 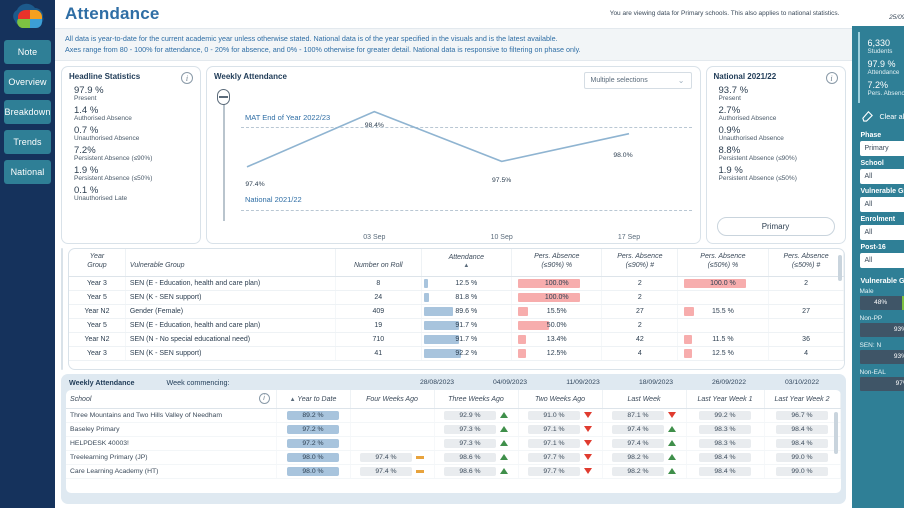 What do you see at coordinates (723, 325) in the screenshot?
I see `cell-pa50-pct` at bounding box center [723, 325].